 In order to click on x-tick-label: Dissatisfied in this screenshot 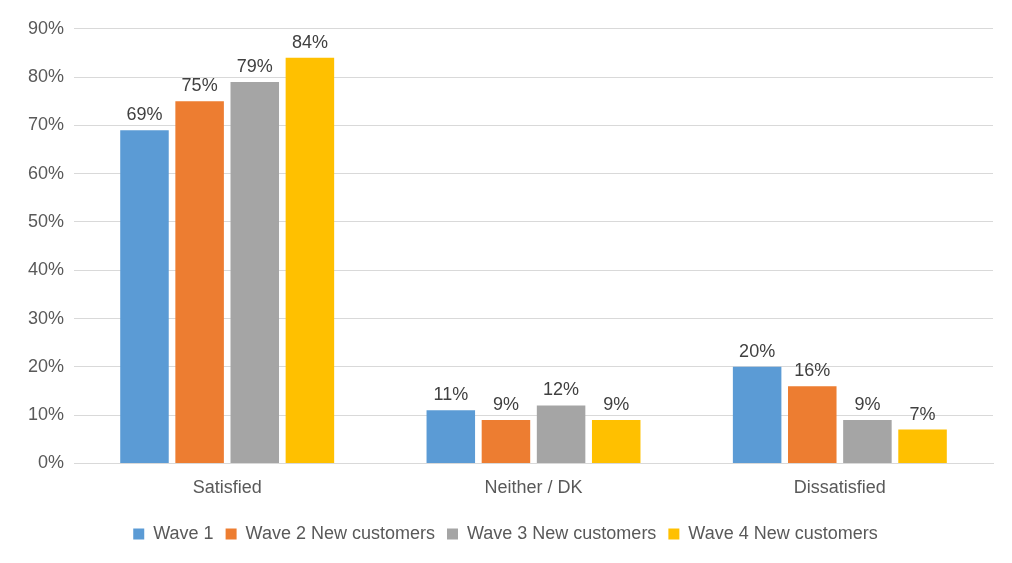, I will do `click(839, 487)`.